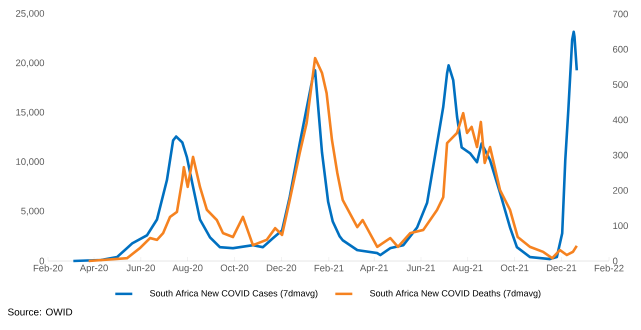  What do you see at coordinates (329, 268) in the screenshot?
I see `x-tick-label: Feb-21` at bounding box center [329, 268].